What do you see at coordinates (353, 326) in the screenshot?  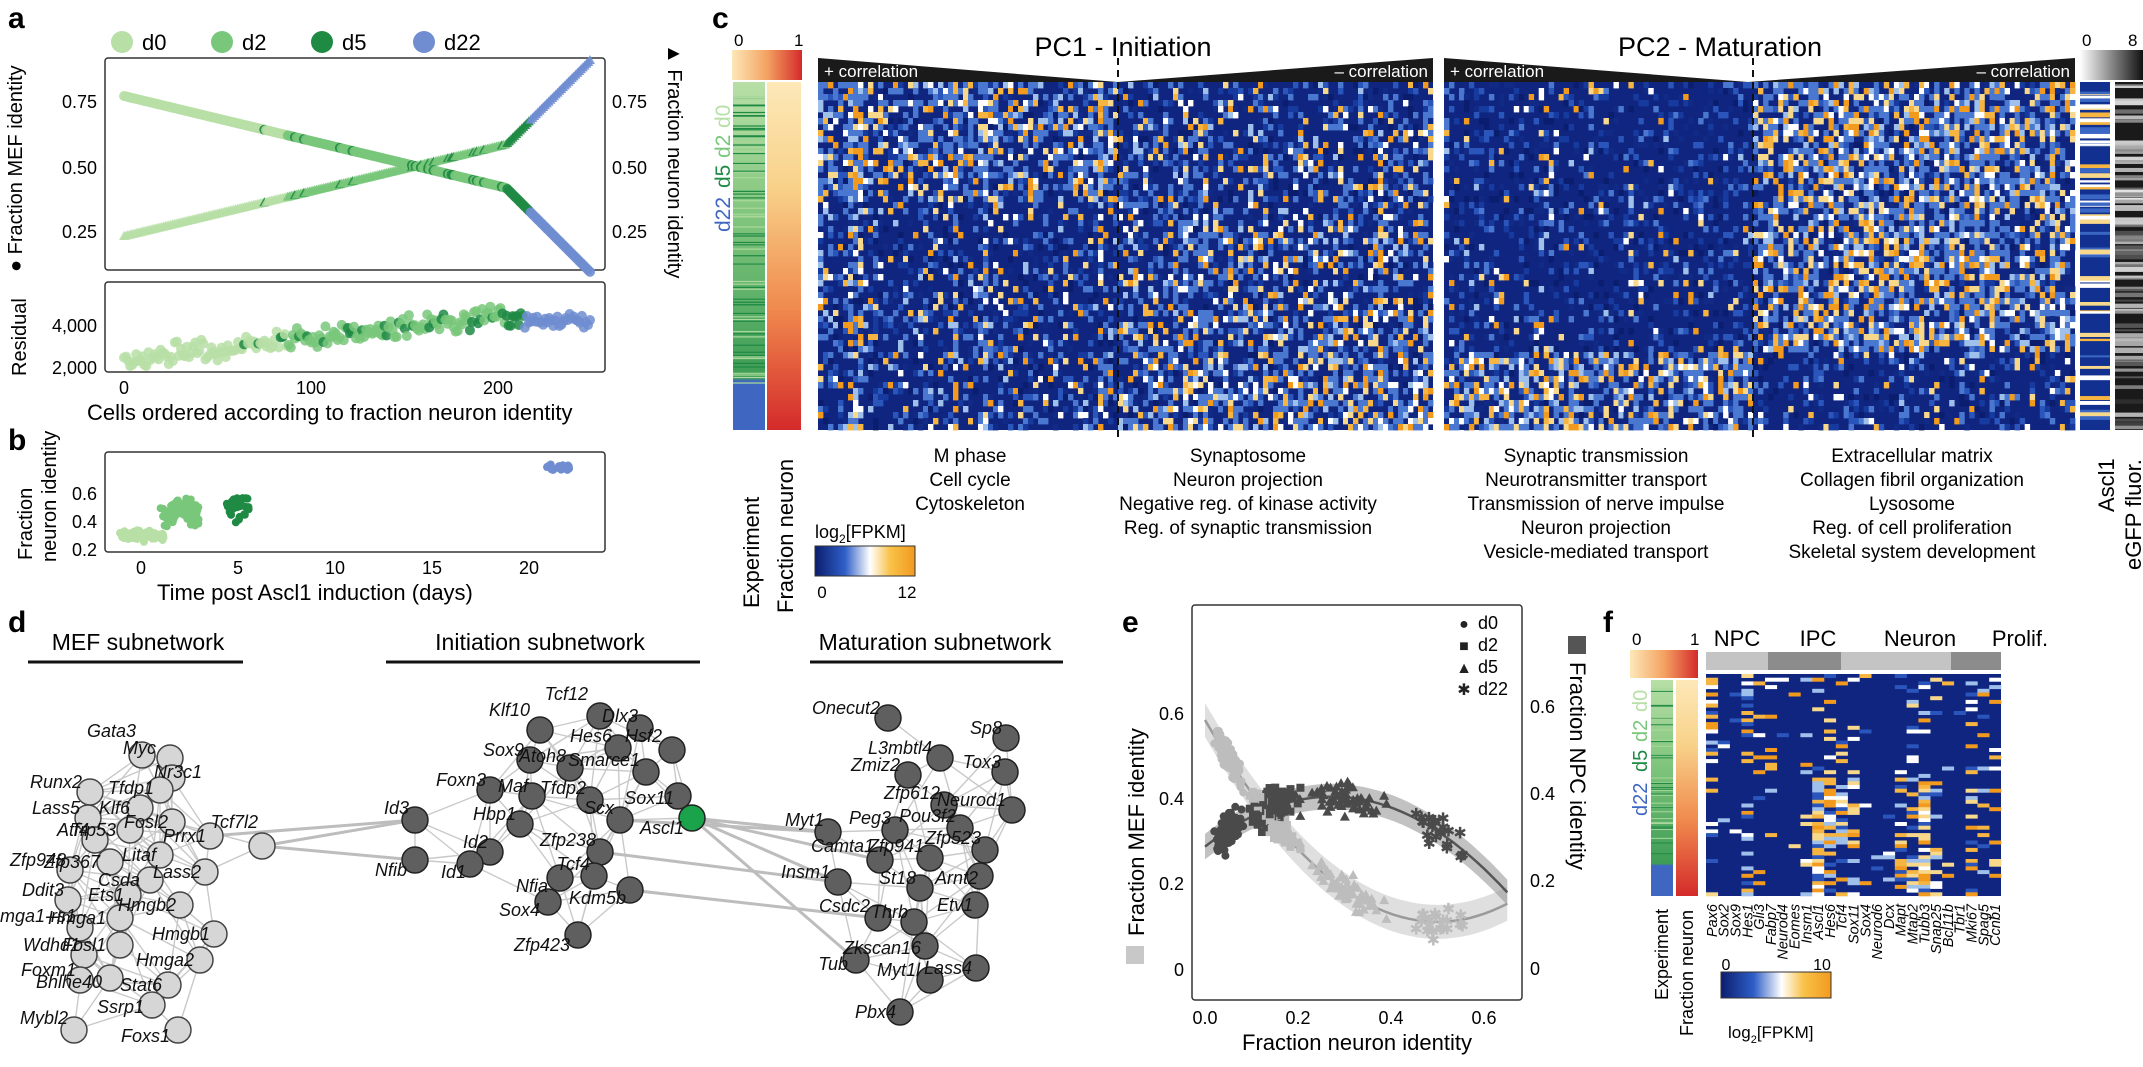 I see `residual-point` at bounding box center [353, 326].